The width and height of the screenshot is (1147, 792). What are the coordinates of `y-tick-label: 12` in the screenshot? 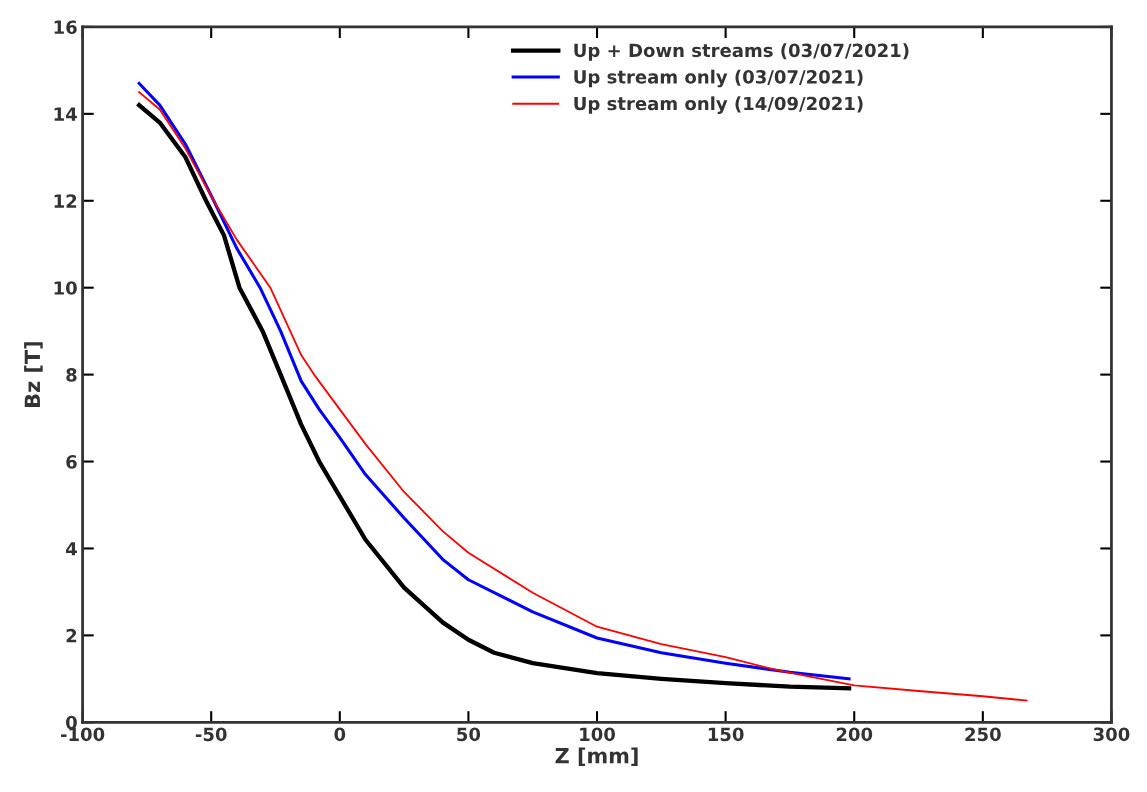 It's located at (65, 201).